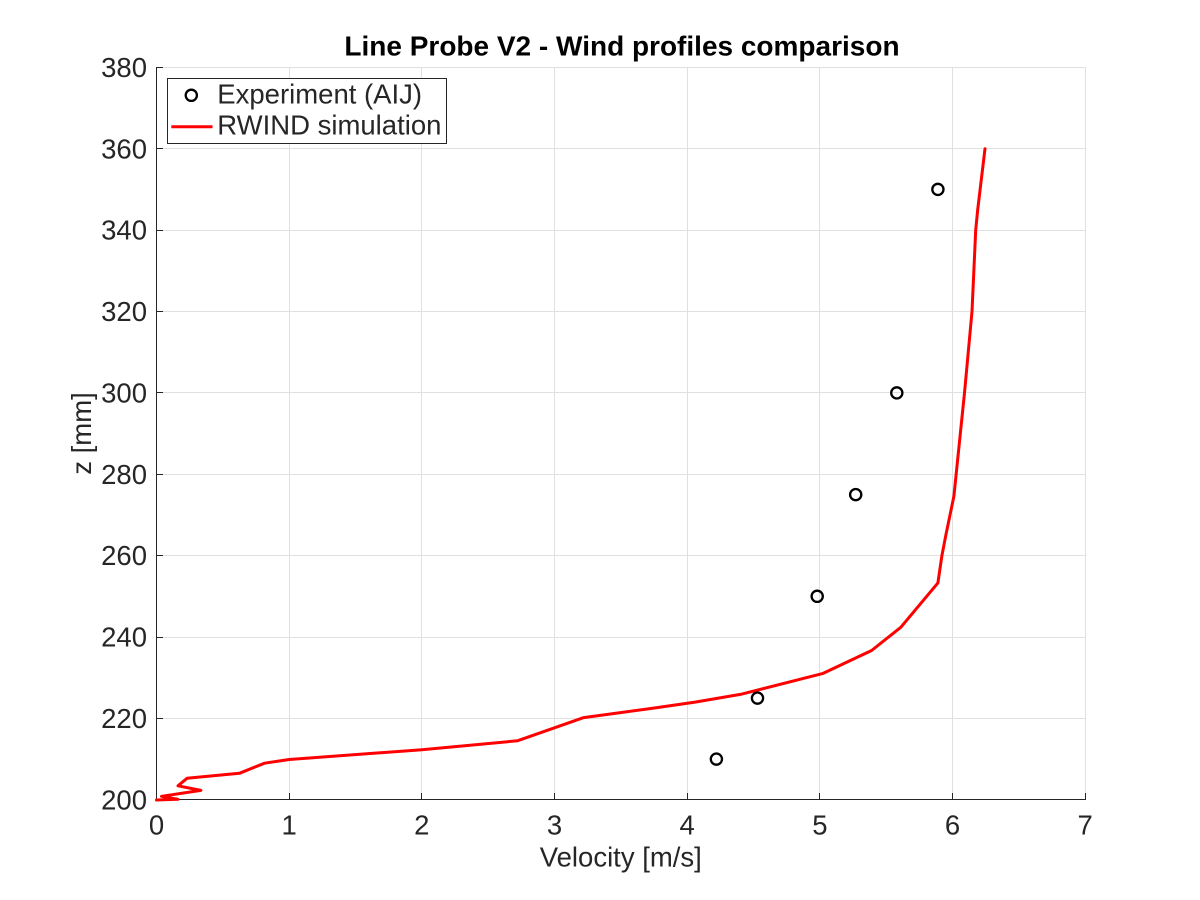 The width and height of the screenshot is (1200, 900). I want to click on svg-text: 280, so click(124, 474).